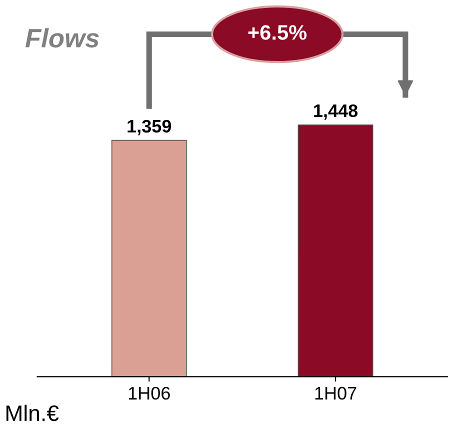  What do you see at coordinates (32, 413) in the screenshot?
I see `text: Mln.€` at bounding box center [32, 413].